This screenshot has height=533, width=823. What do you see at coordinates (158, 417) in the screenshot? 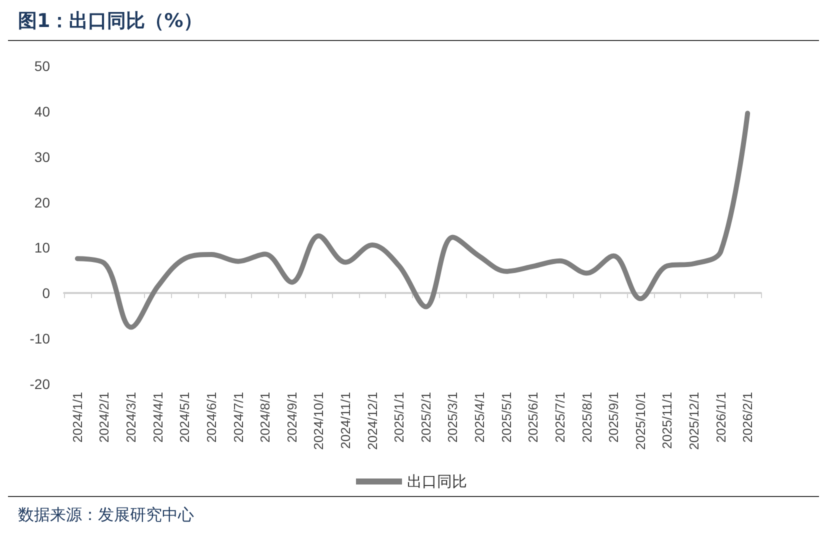
I see `x-tick-label: 2024/4/1` at bounding box center [158, 417].